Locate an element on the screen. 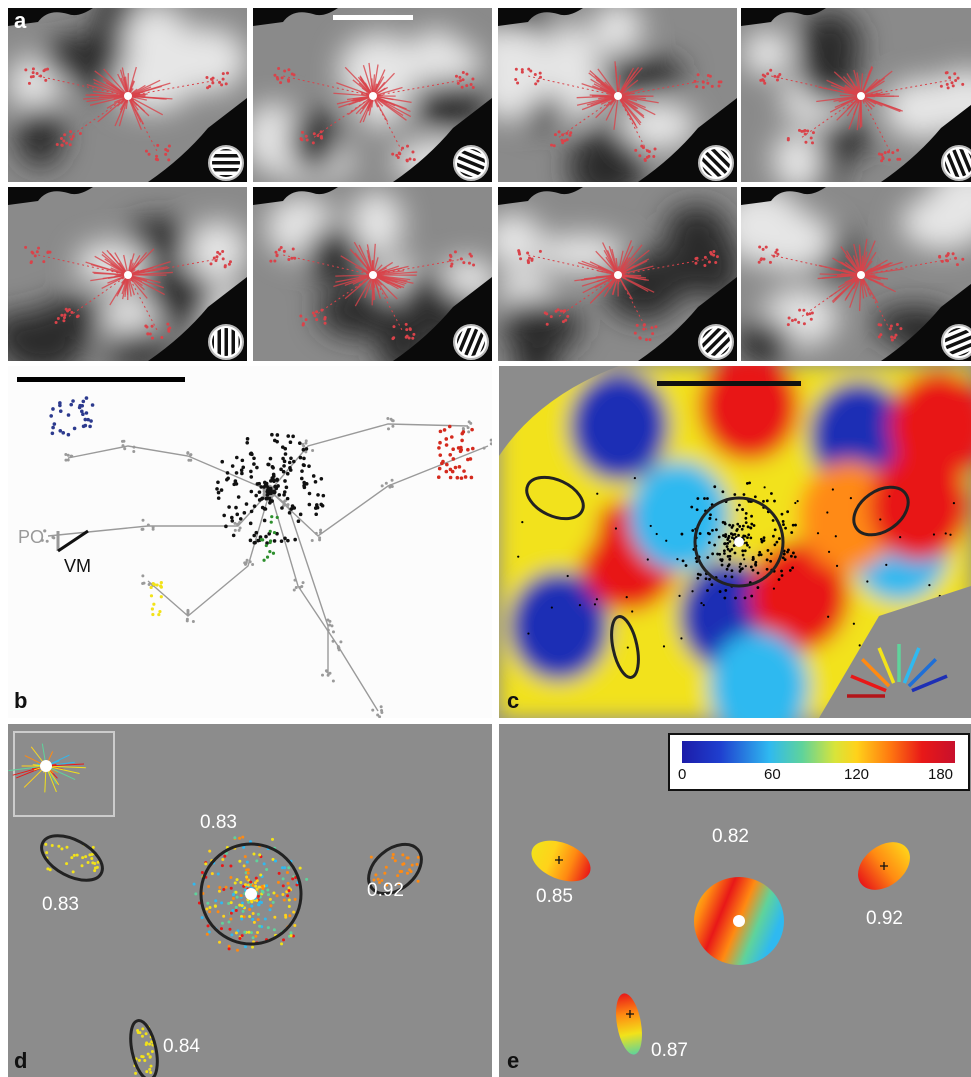 Image resolution: width=971 pixels, height=1077 pixels. bouton-red is located at coordinates (438, 477).